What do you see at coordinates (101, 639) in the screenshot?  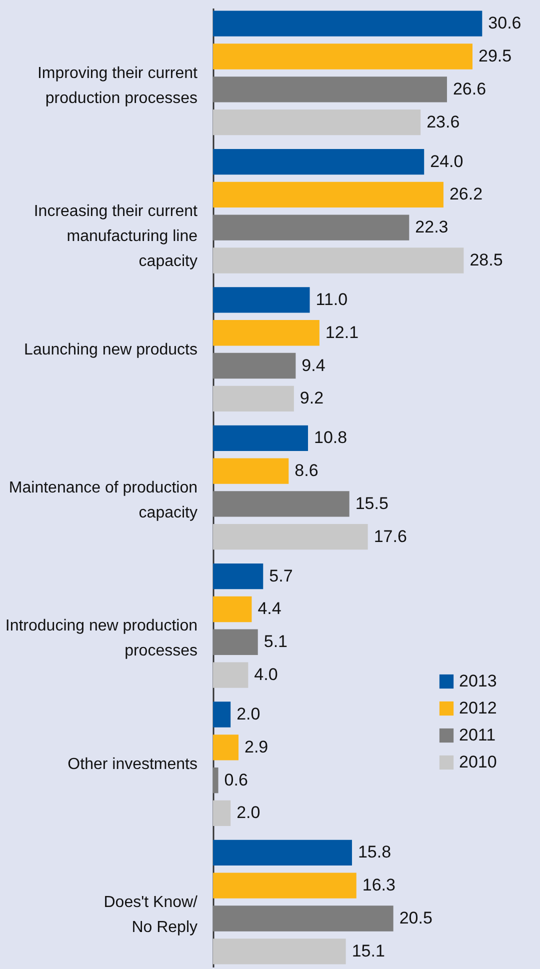 I see `y-tick-label: Introducing new production processes` at bounding box center [101, 639].